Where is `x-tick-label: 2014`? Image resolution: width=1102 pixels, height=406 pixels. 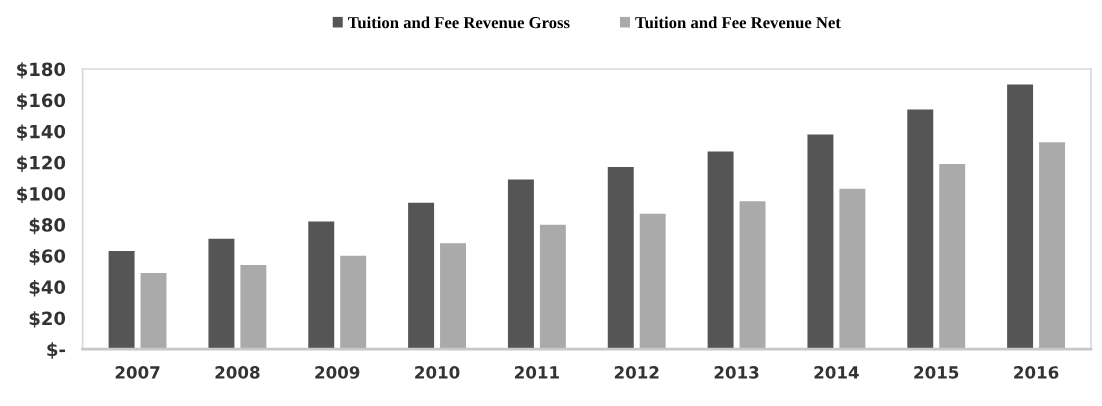
x-tick-label: 2014 is located at coordinates (836, 372).